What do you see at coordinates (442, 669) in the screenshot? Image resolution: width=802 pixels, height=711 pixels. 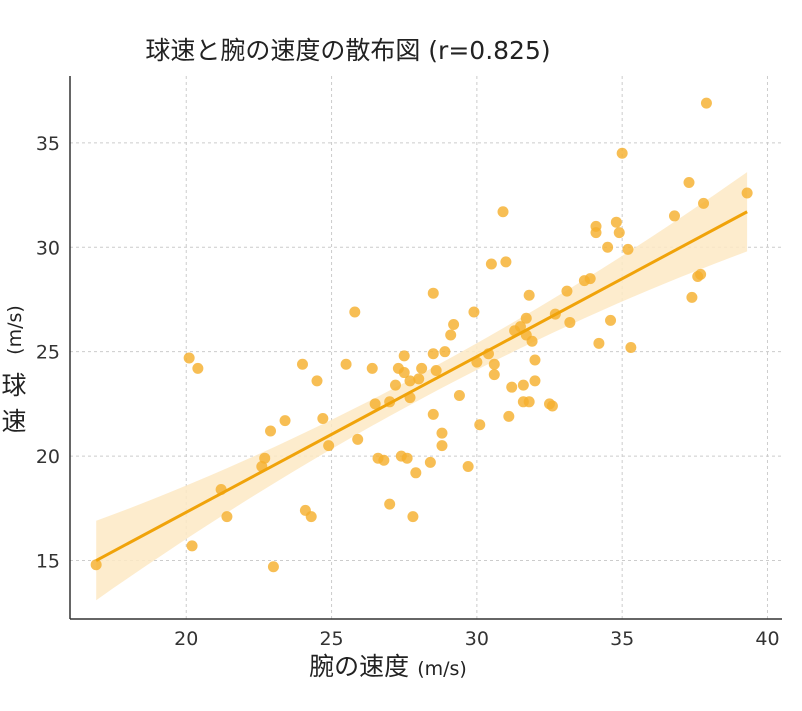 I see `x-axis-label-unit: (m/s)` at bounding box center [442, 669].